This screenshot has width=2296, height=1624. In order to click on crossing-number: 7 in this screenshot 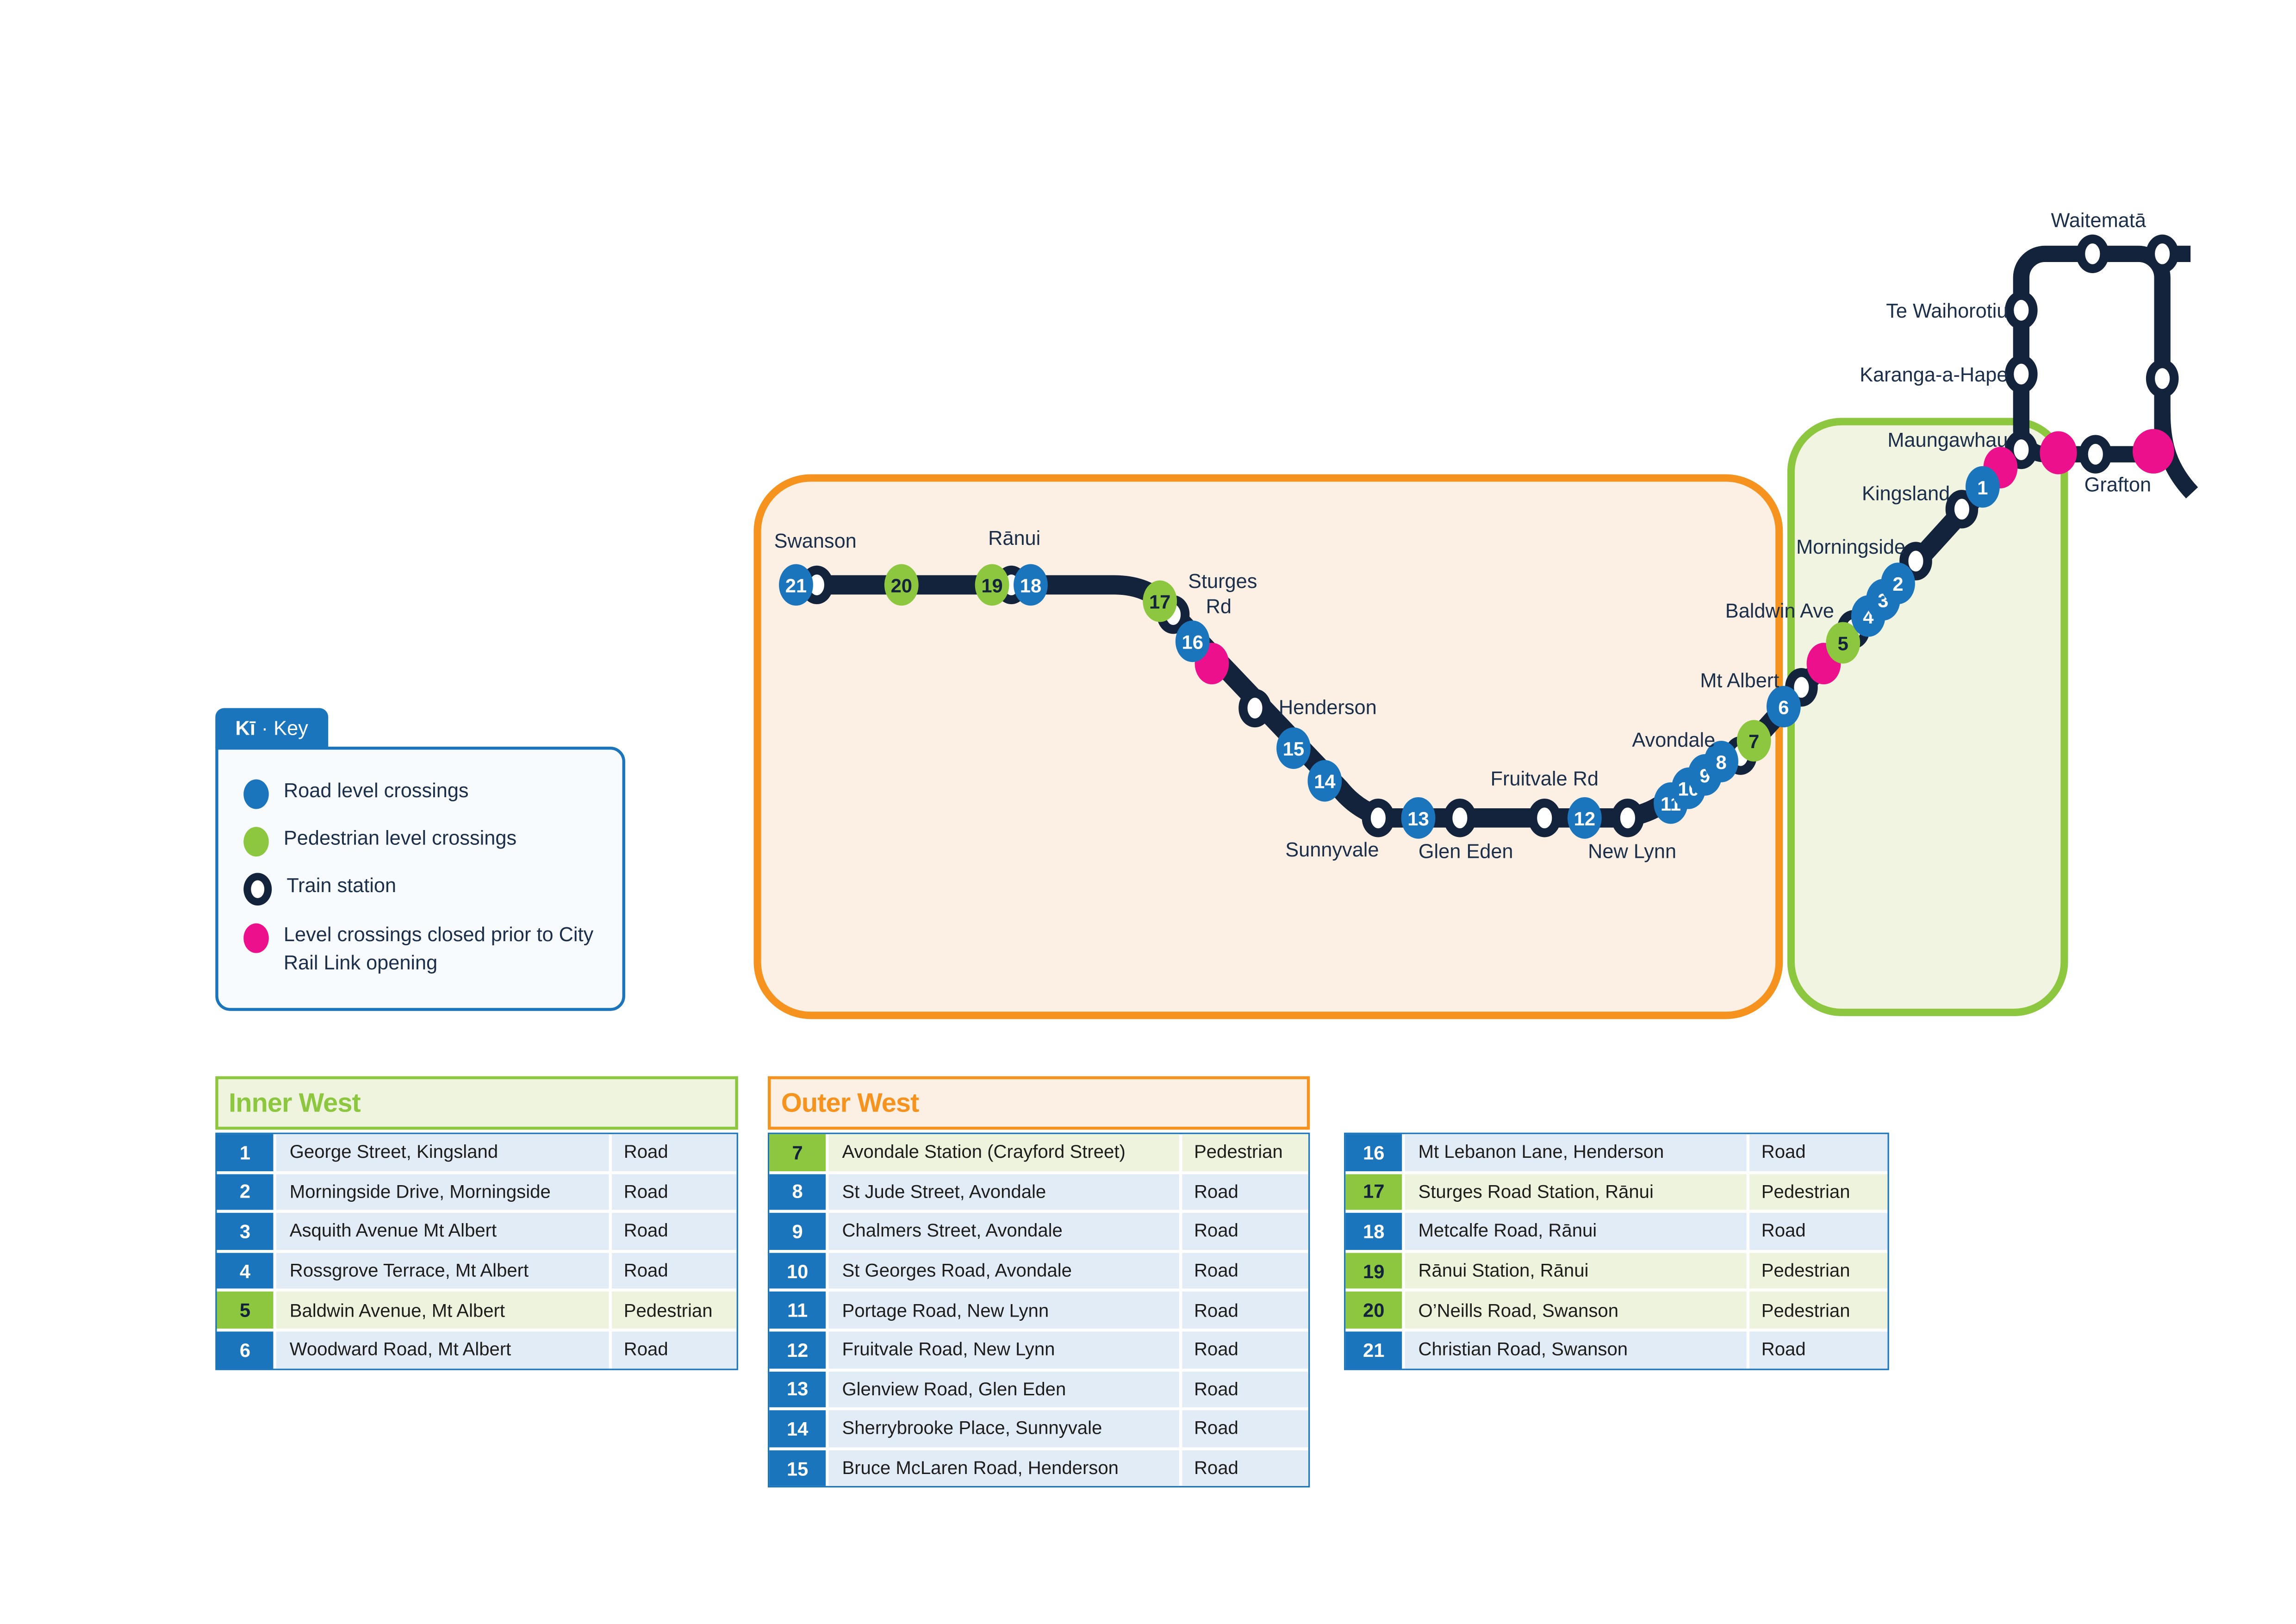, I will do `click(797, 1152)`.